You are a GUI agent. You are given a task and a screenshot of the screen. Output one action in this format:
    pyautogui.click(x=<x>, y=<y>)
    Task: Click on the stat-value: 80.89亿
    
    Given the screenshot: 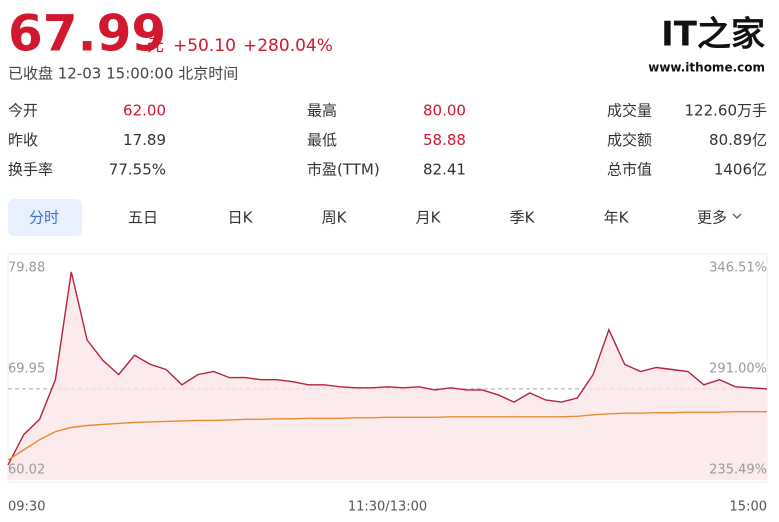 What is the action you would take?
    pyautogui.click(x=738, y=140)
    